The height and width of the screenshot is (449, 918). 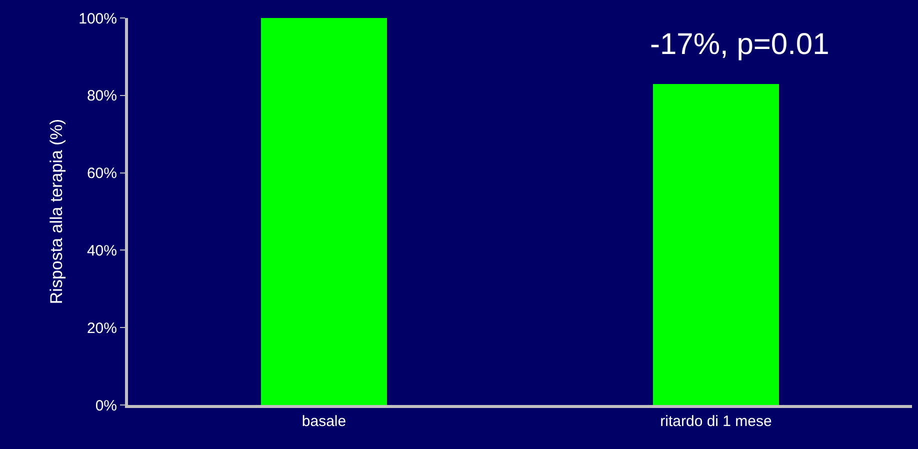 I want to click on y-tick-label: 80%, so click(x=101, y=96).